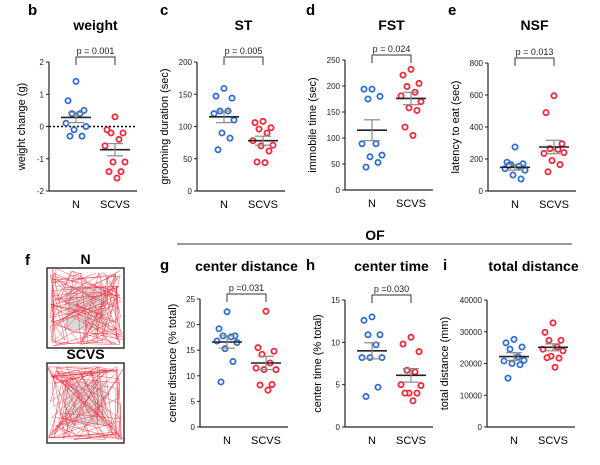 This screenshot has width=600, height=465. What do you see at coordinates (246, 266) in the screenshot?
I see `chart-title: center distance` at bounding box center [246, 266].